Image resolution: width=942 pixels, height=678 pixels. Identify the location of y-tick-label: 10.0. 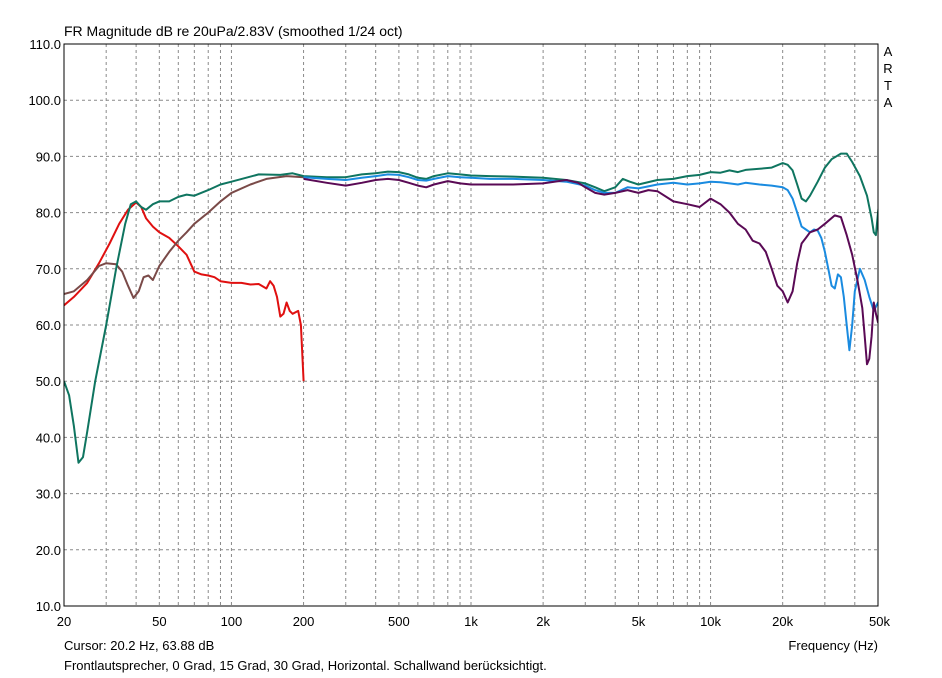
(48, 606).